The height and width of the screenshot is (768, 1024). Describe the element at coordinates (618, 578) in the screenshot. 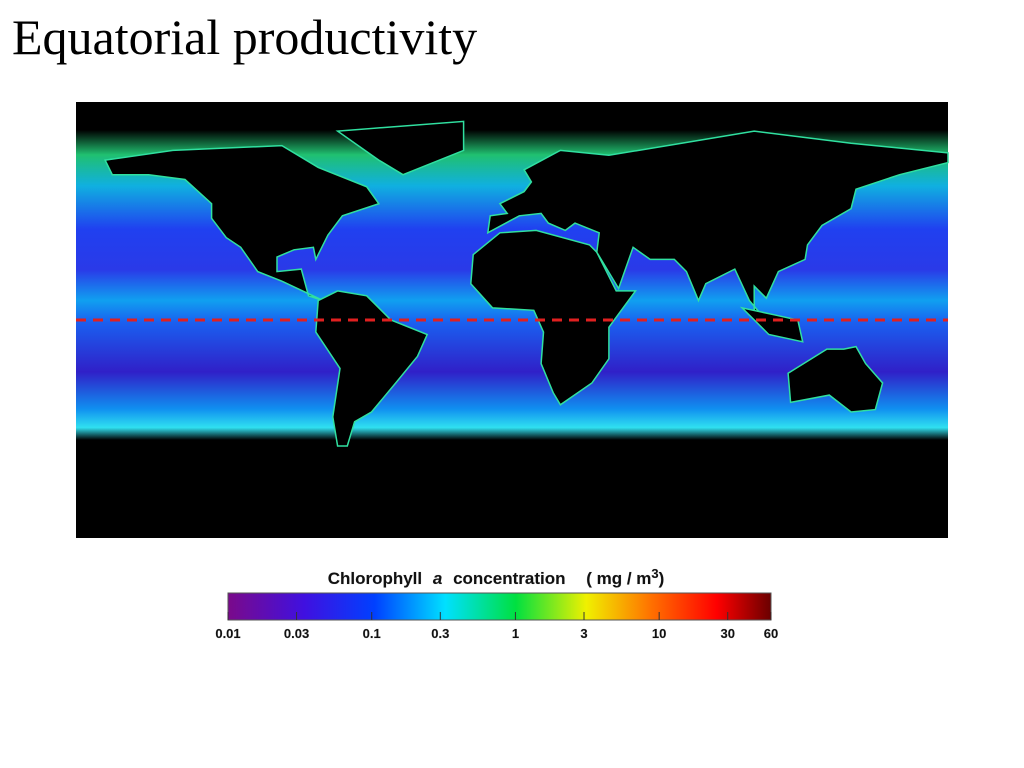

I see `label-part: ( mg / m` at that location.